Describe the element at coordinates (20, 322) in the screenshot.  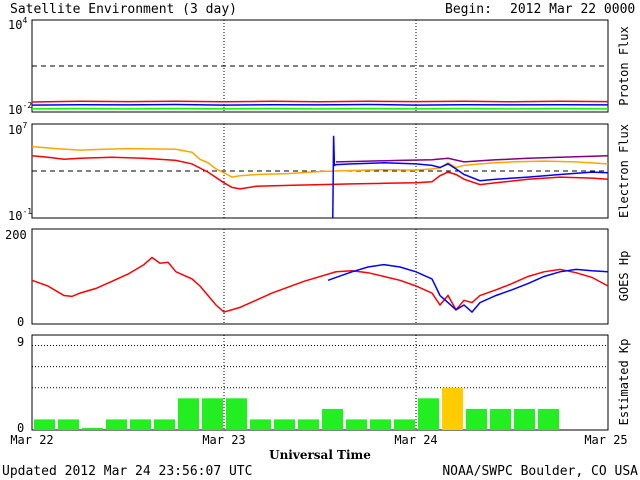
I see `goes-hp-ytick-bottom: 0` at that location.